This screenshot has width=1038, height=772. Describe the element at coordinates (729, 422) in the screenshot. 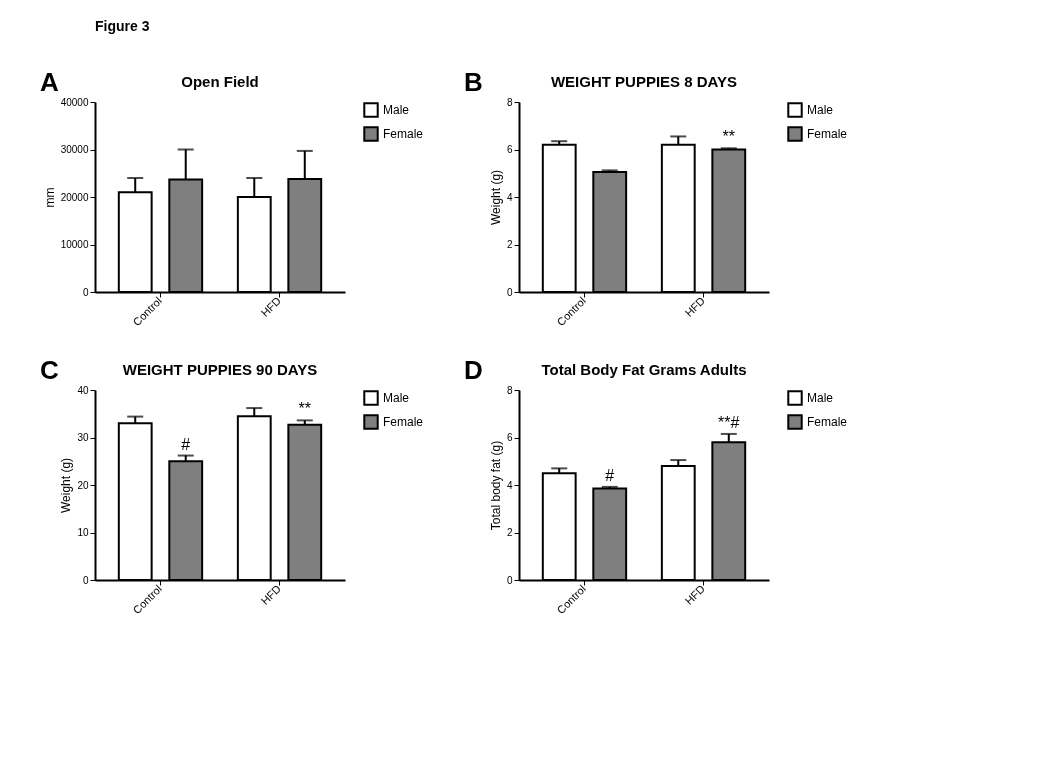

I see `annotation: **#` at that location.